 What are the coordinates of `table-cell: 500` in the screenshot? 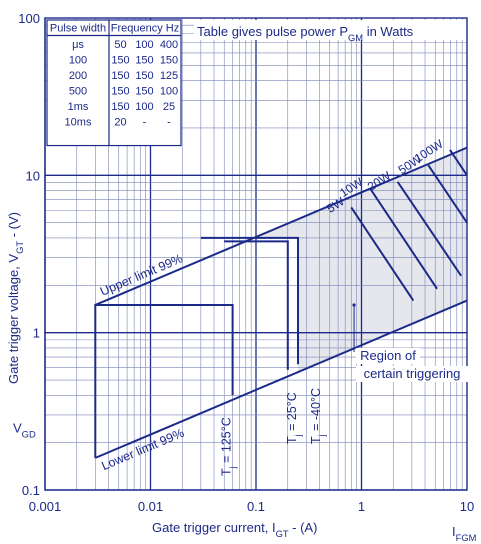 It's located at (78, 92).